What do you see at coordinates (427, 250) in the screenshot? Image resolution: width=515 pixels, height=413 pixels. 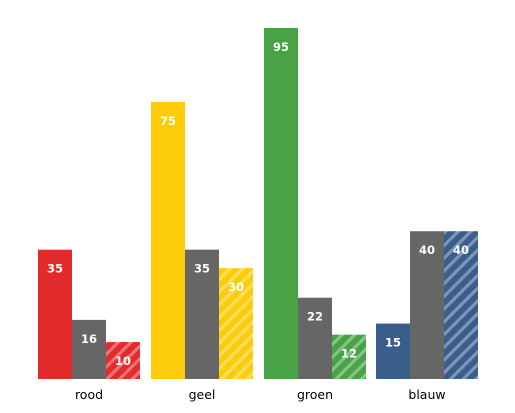 I see `value-label-blauw-series-2: 40` at bounding box center [427, 250].